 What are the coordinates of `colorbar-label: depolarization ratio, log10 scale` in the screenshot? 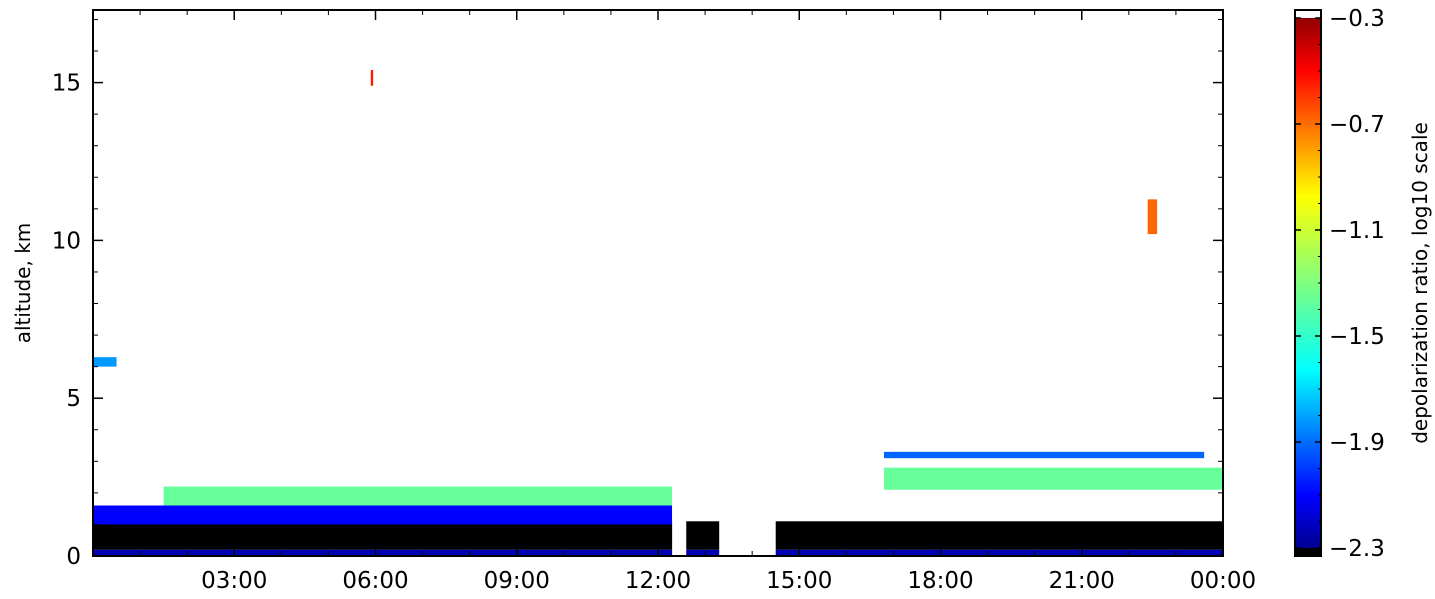 It's located at (1420, 283).